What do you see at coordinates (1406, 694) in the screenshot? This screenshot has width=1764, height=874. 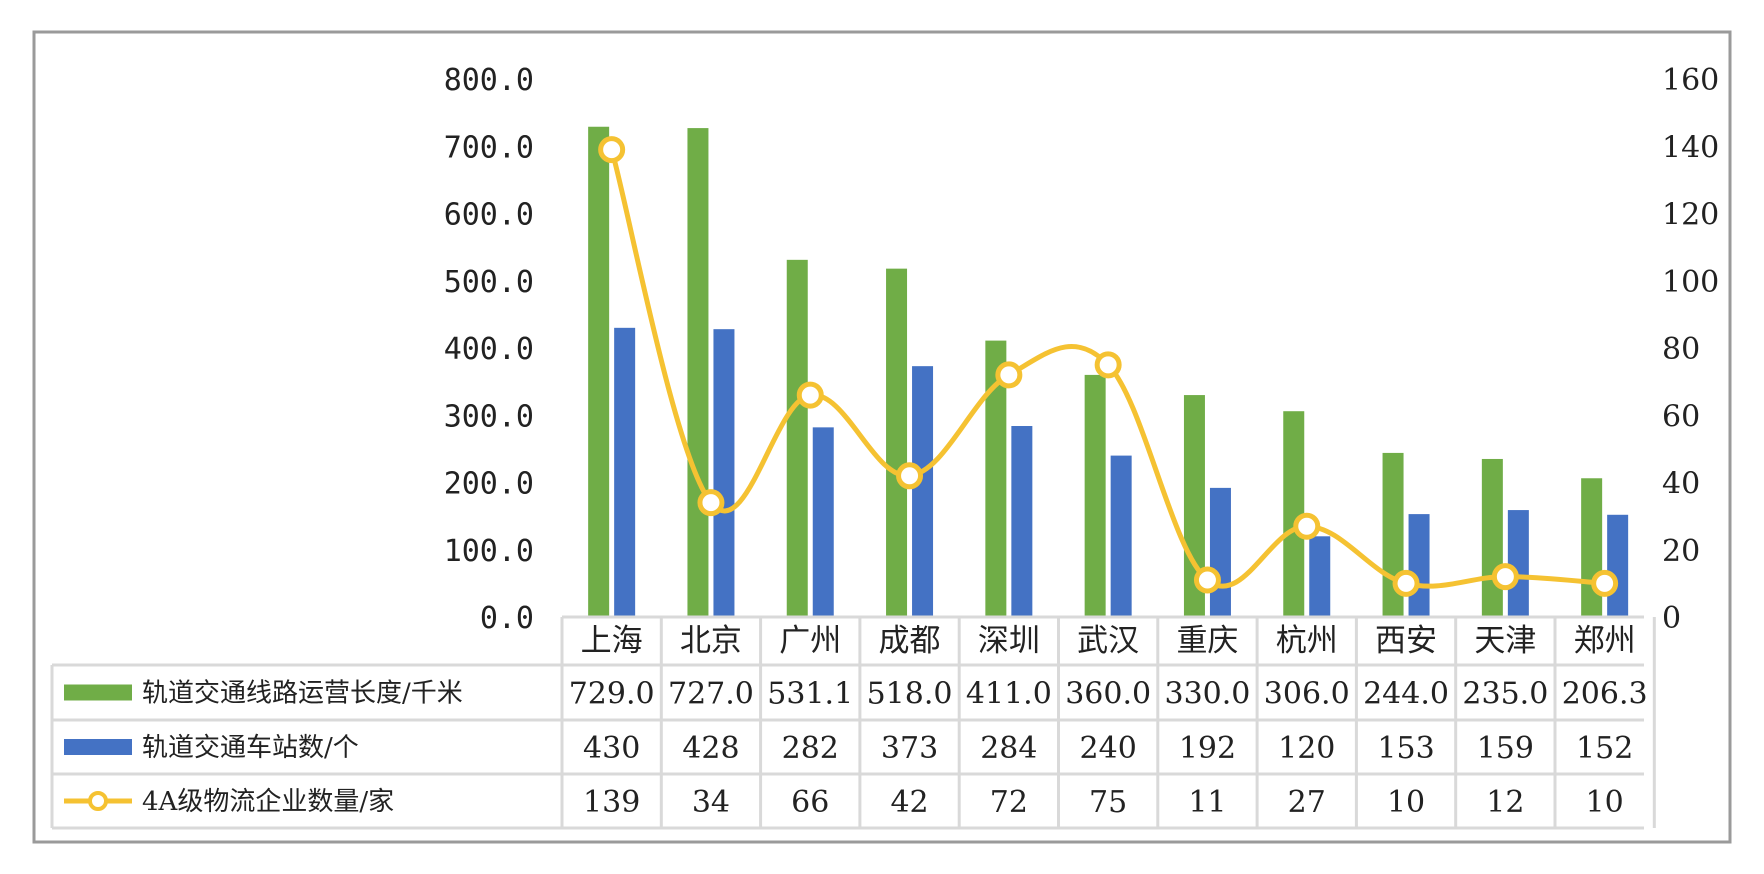 I see `table-cell: 244.0` at bounding box center [1406, 694].